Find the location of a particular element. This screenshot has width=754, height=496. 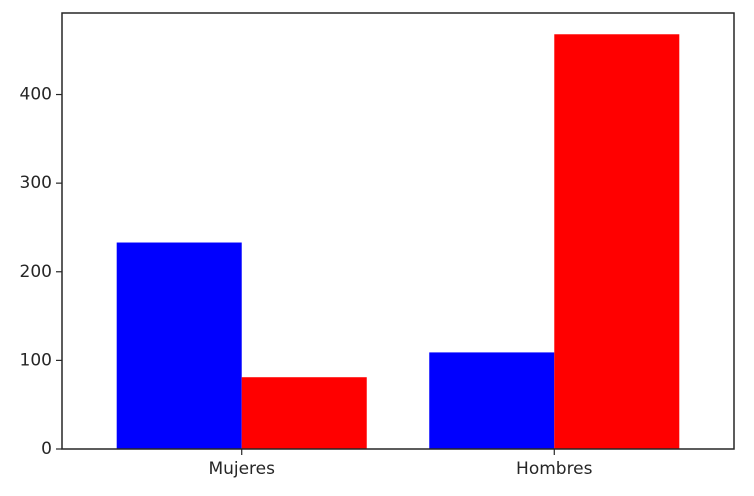

bar-series1-hombres is located at coordinates (492, 400).